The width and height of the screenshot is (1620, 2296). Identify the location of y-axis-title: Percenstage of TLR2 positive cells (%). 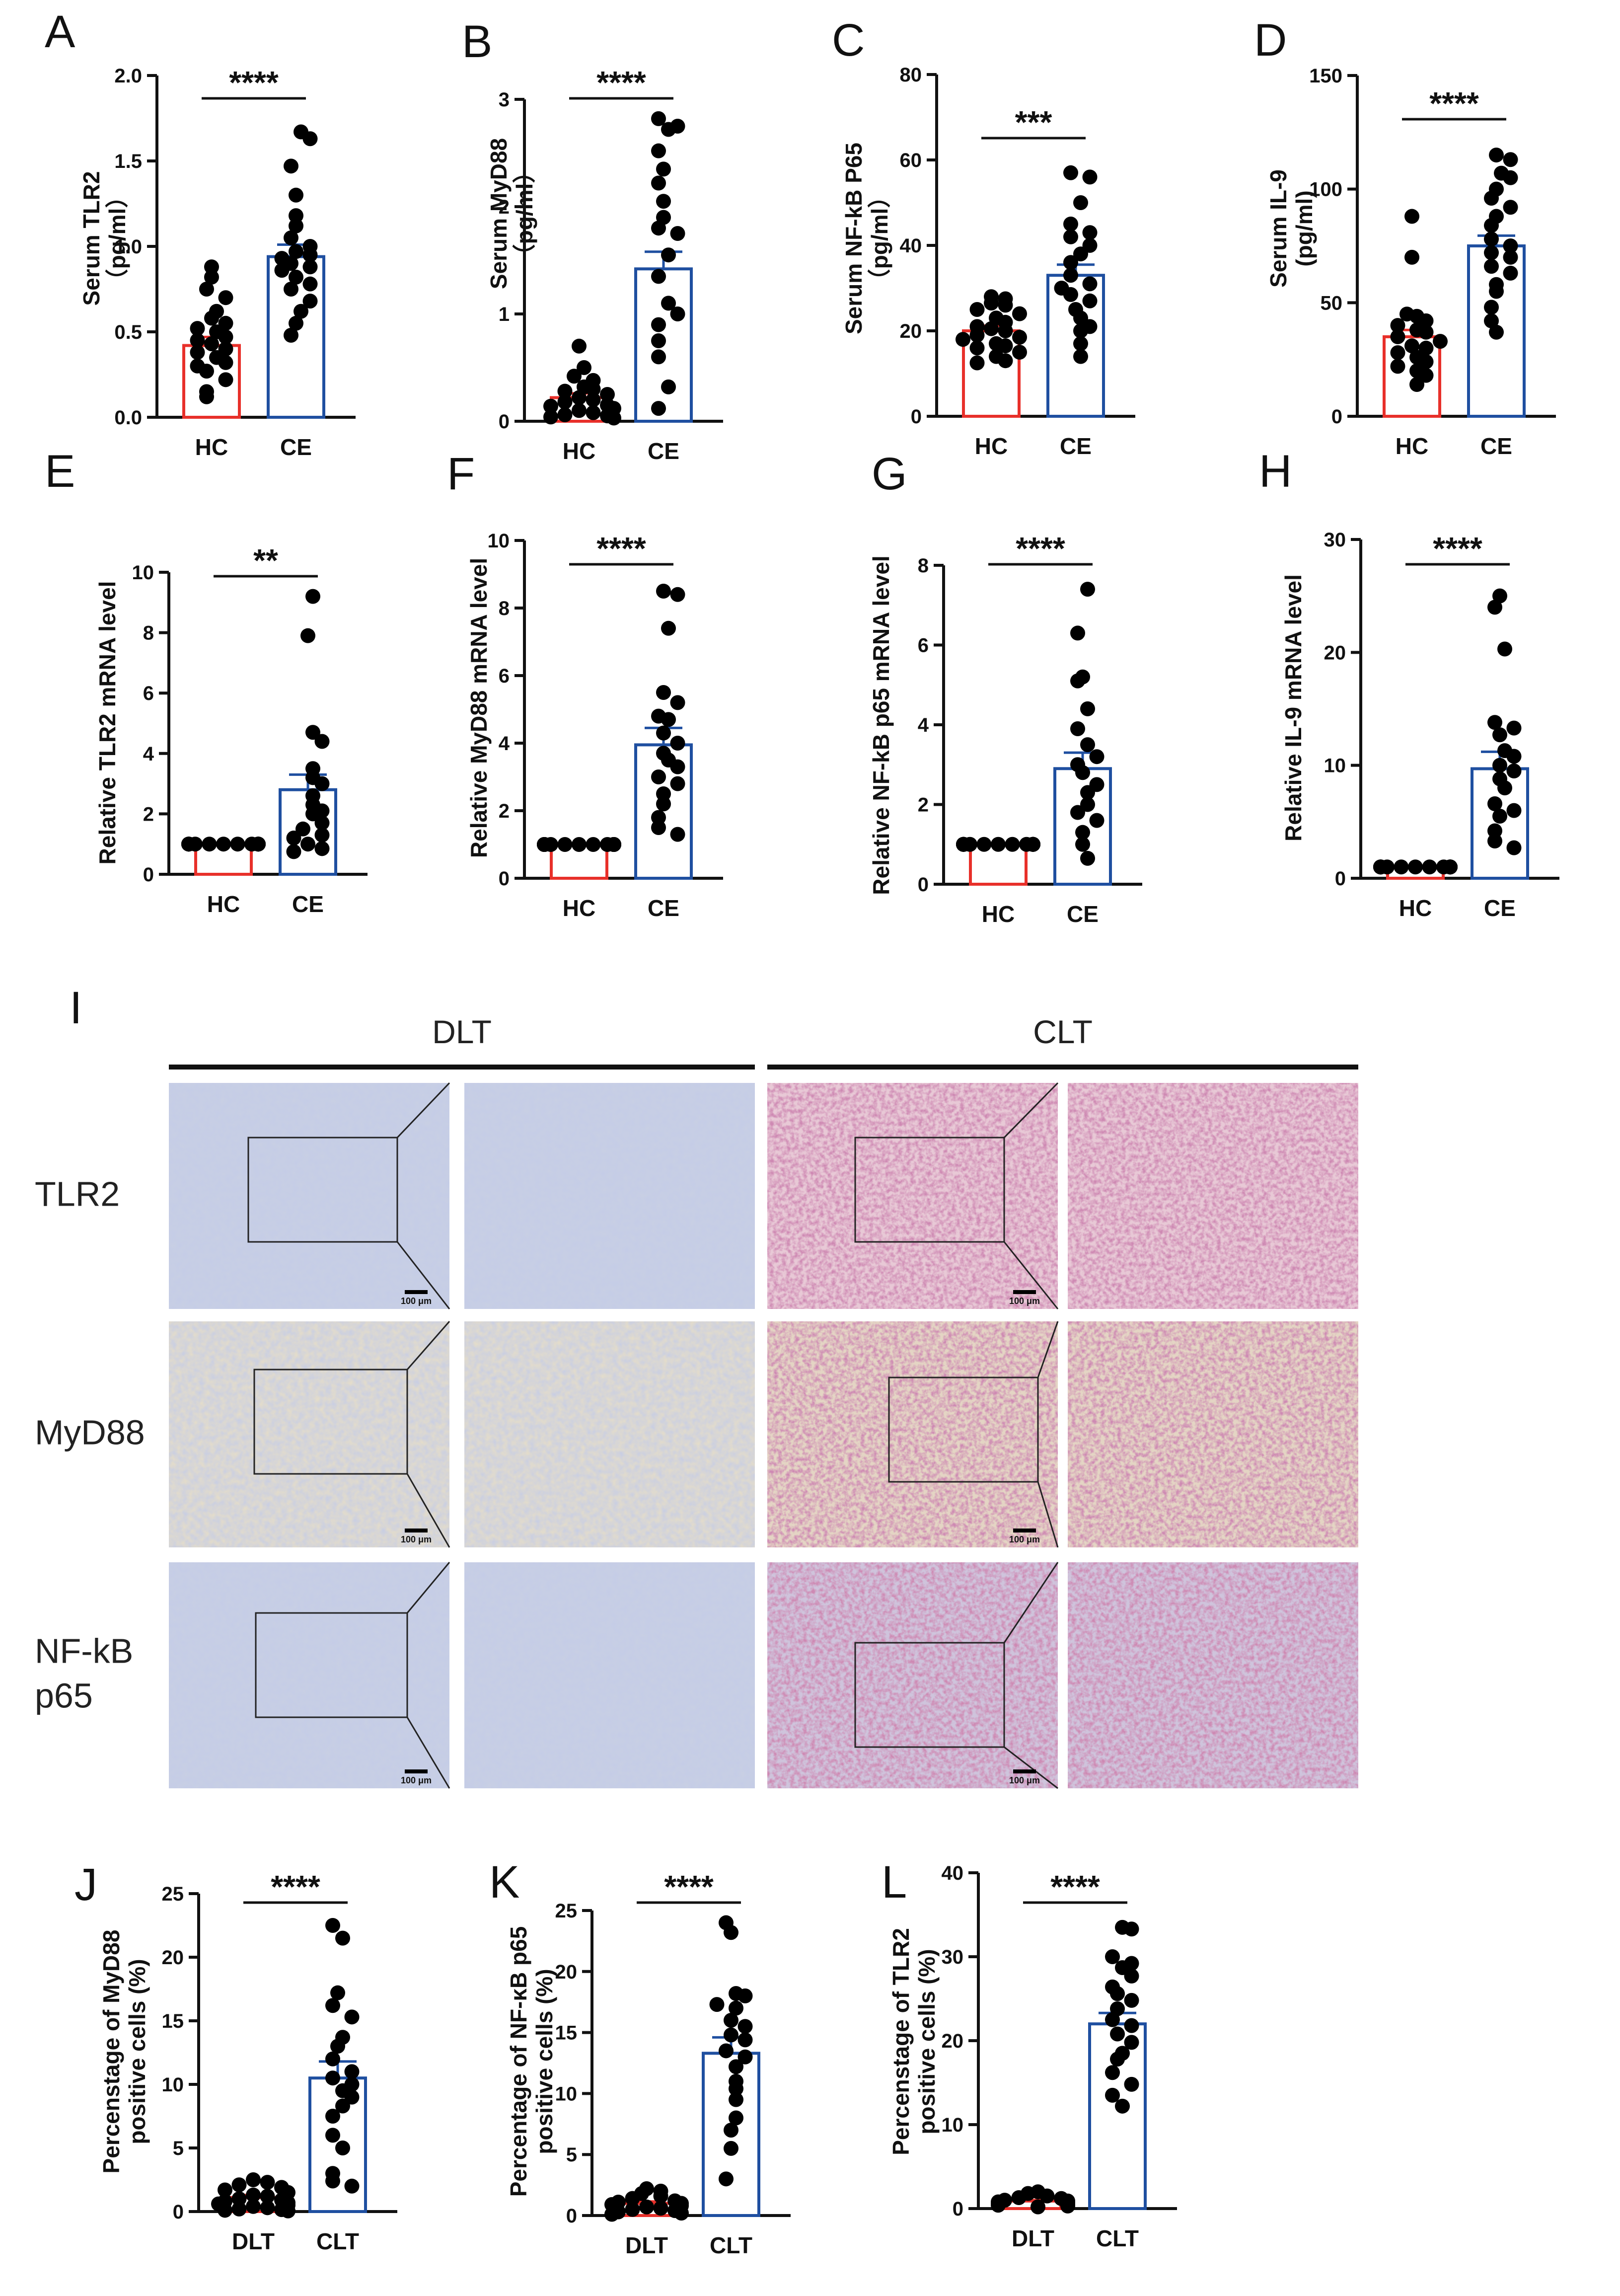
(914, 2041).